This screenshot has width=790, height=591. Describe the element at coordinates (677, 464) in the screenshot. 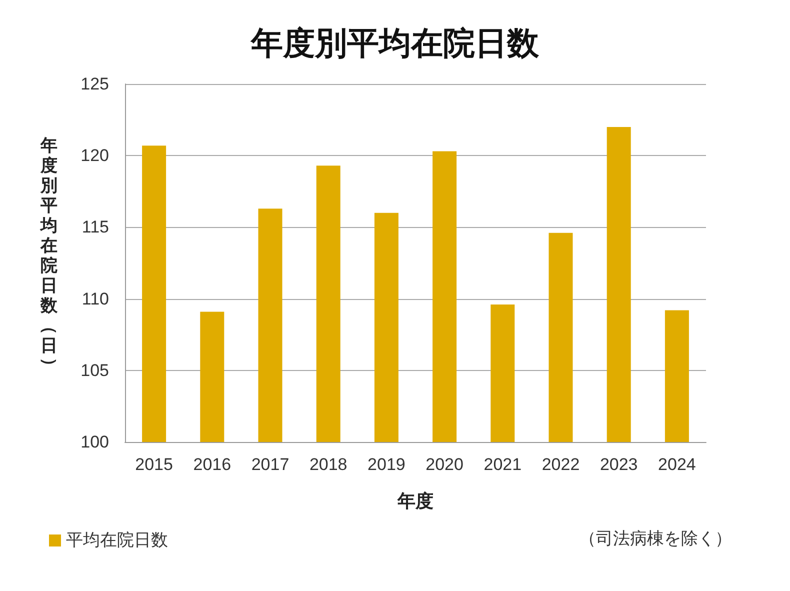

I see `x-tick-label: 2024` at that location.